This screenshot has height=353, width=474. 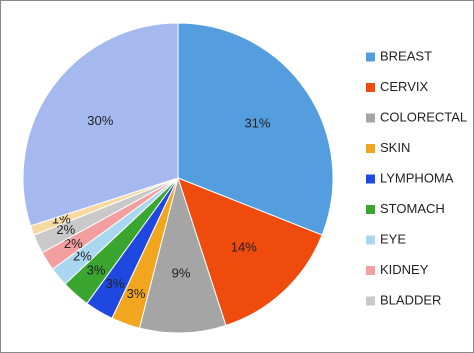 What do you see at coordinates (404, 269) in the screenshot?
I see `legend-label: KIDNEY` at bounding box center [404, 269].